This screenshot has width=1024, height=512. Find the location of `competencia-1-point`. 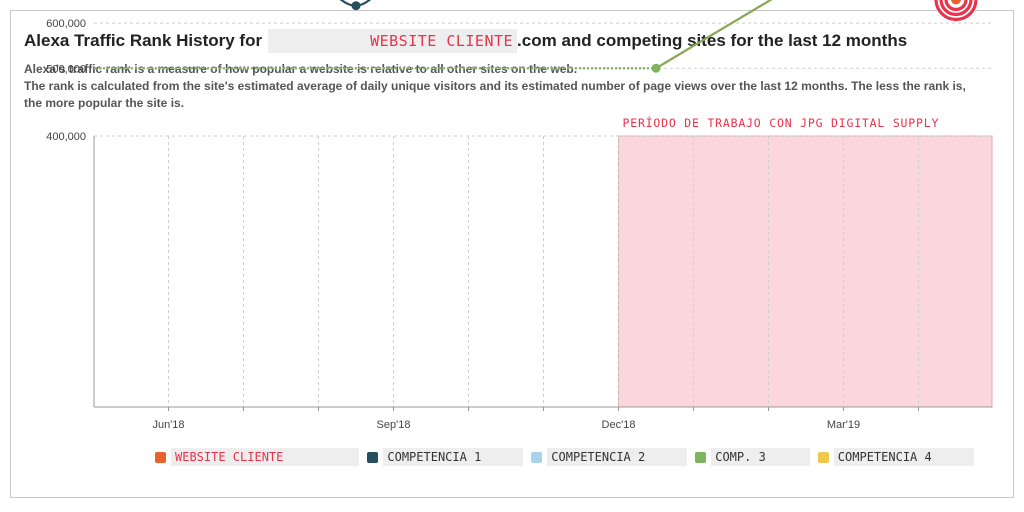

competencia-1-point is located at coordinates (356, 6).